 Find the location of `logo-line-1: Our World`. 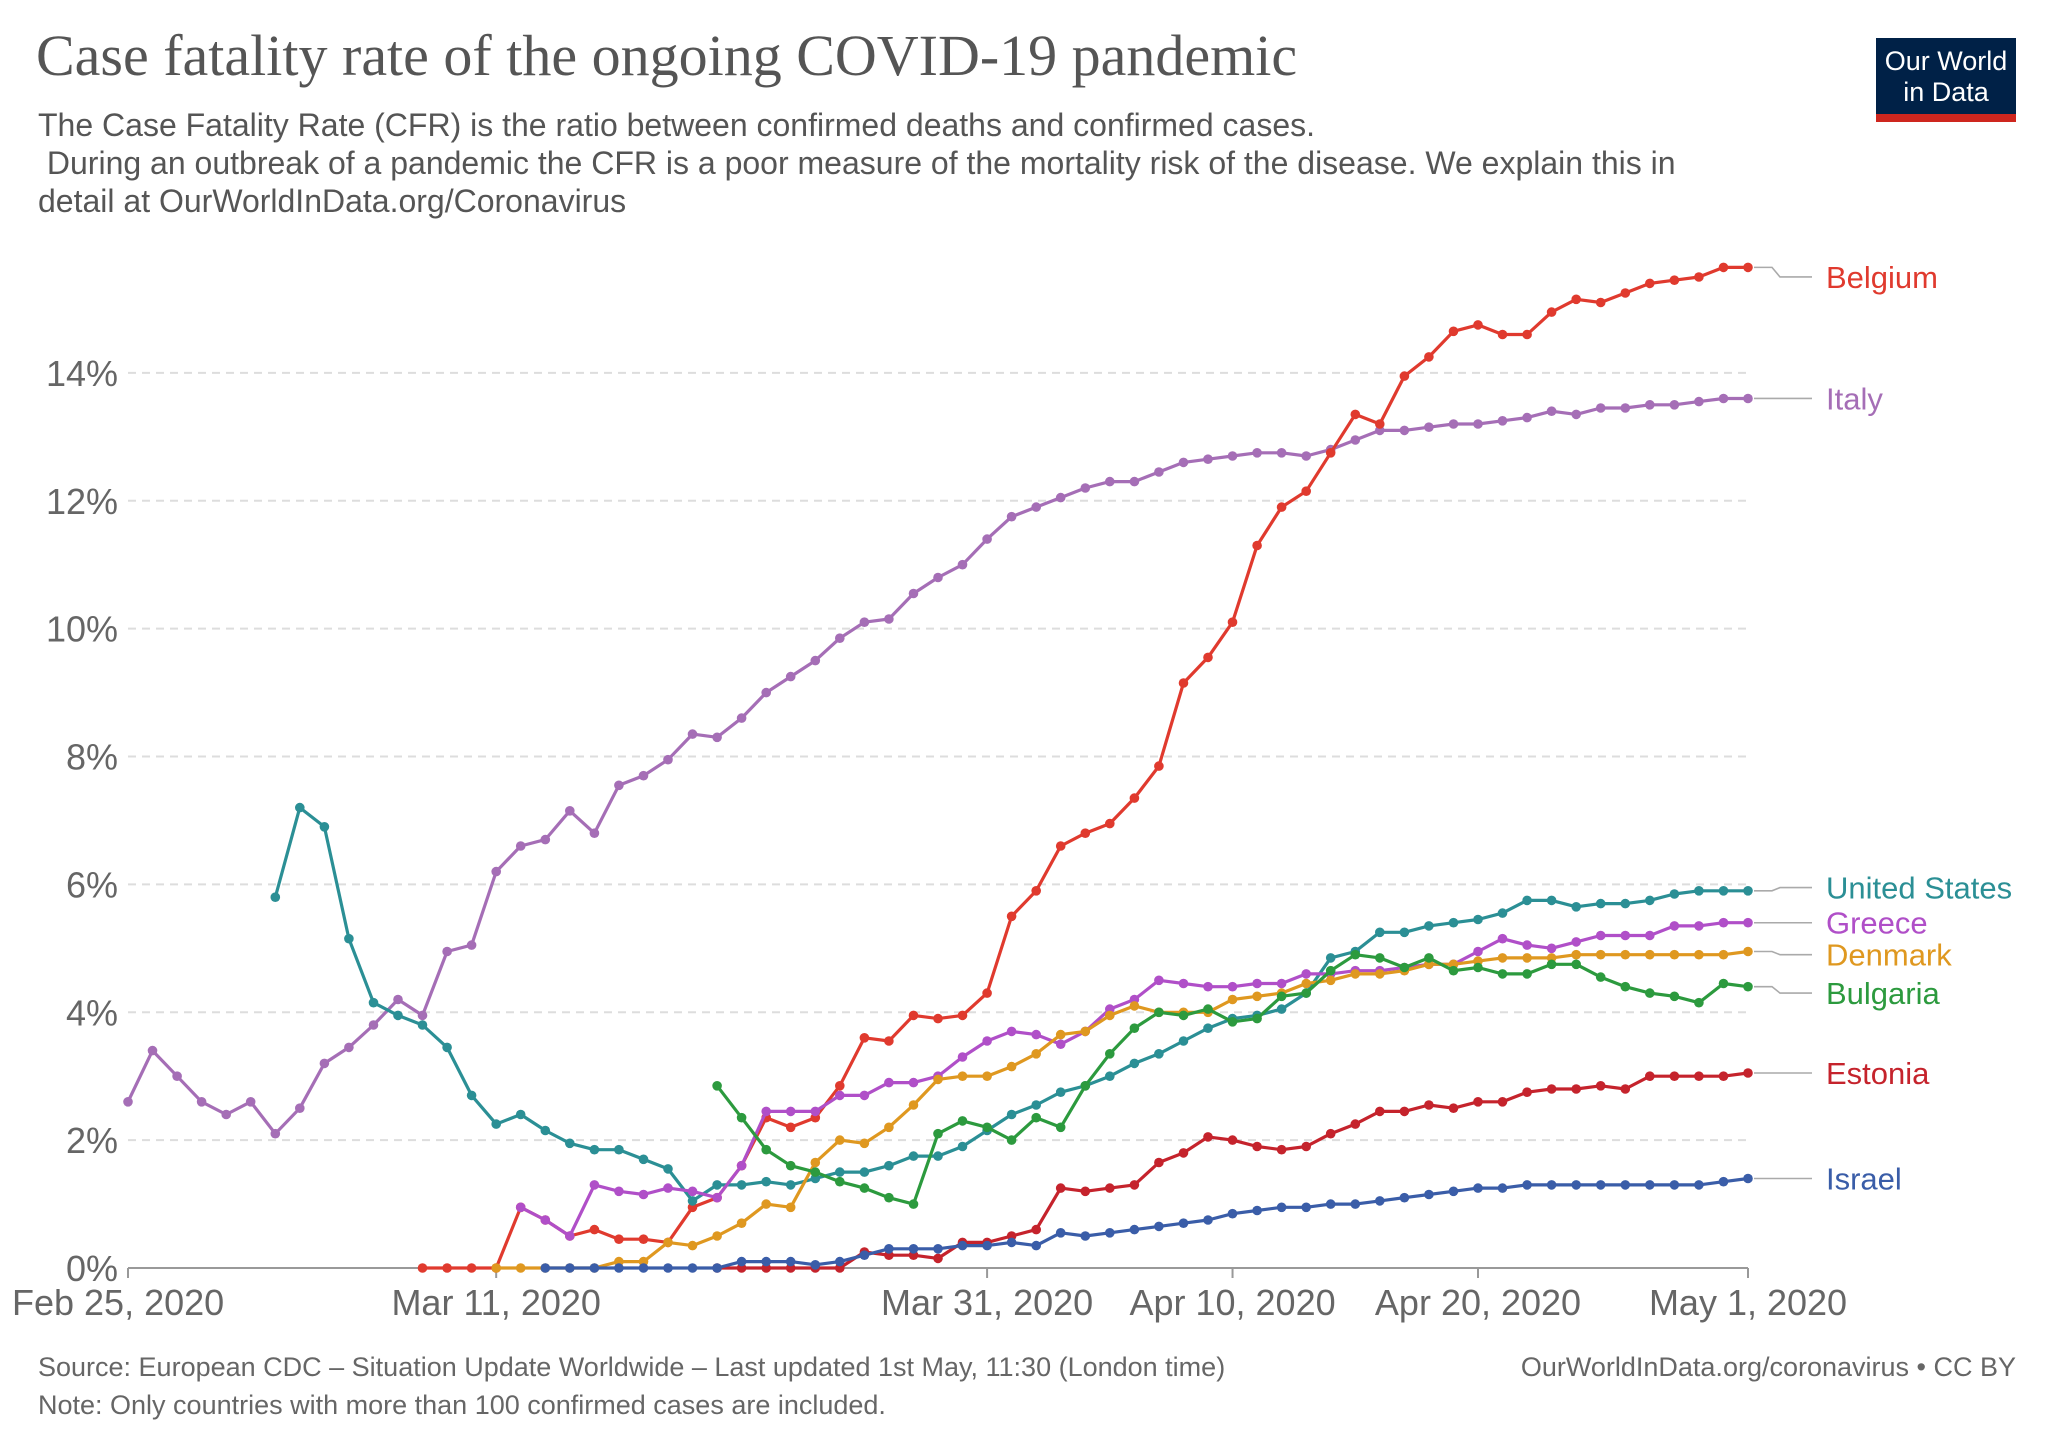

logo-line-1: Our World is located at coordinates (1946, 61).